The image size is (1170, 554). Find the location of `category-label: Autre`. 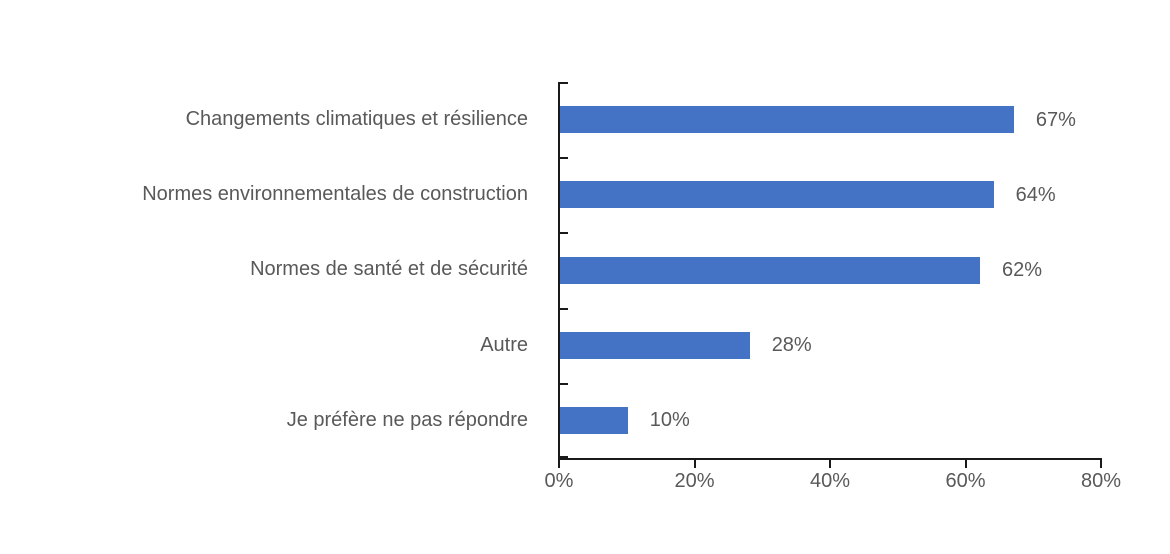

category-label: Autre is located at coordinates (504, 344).